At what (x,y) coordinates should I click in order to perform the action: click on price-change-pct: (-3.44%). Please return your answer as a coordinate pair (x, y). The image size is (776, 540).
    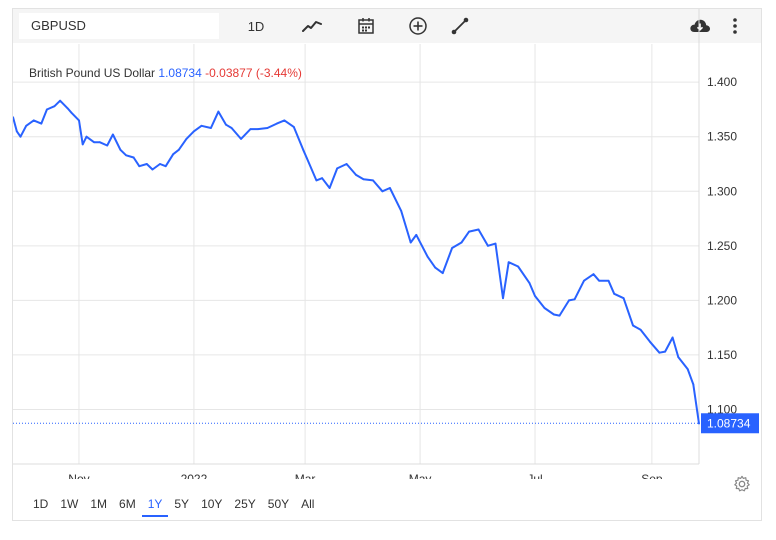
    Looking at the image, I should click on (278, 73).